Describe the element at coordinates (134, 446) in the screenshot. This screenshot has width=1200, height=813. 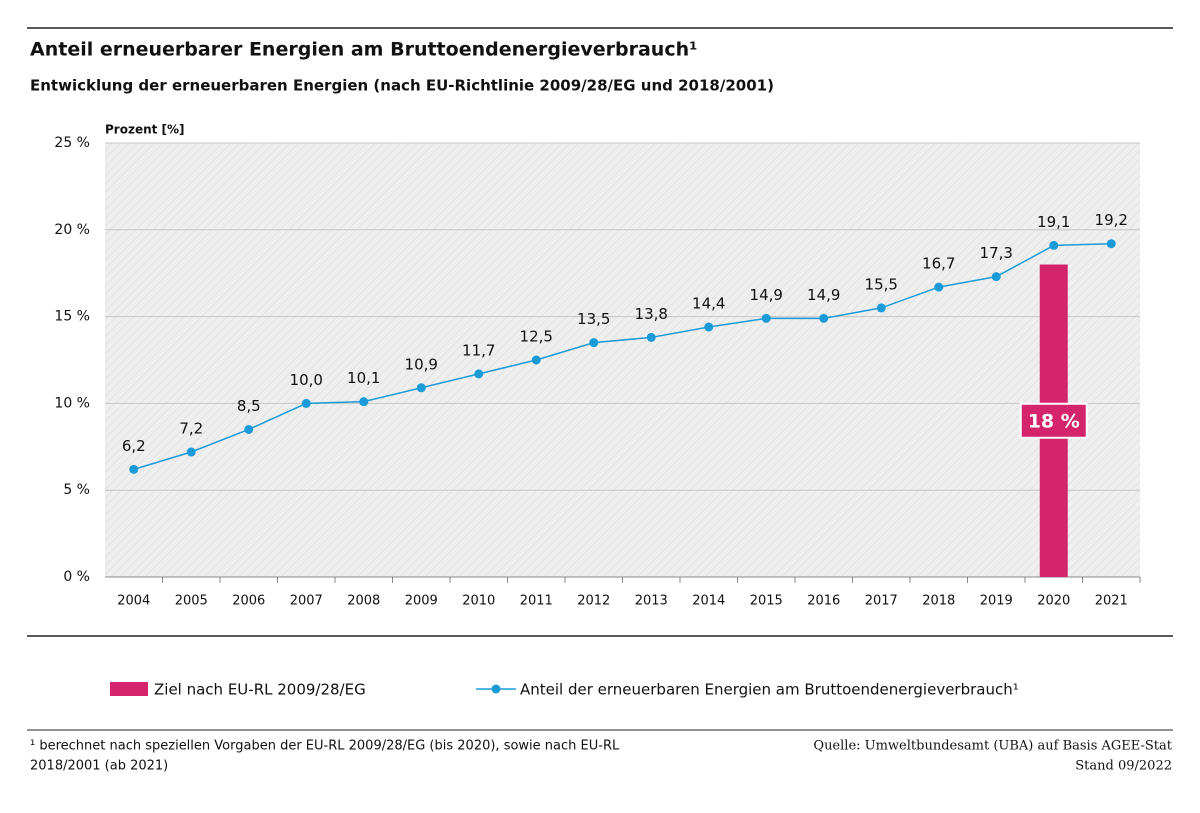
I see `value-label: 6,2` at that location.